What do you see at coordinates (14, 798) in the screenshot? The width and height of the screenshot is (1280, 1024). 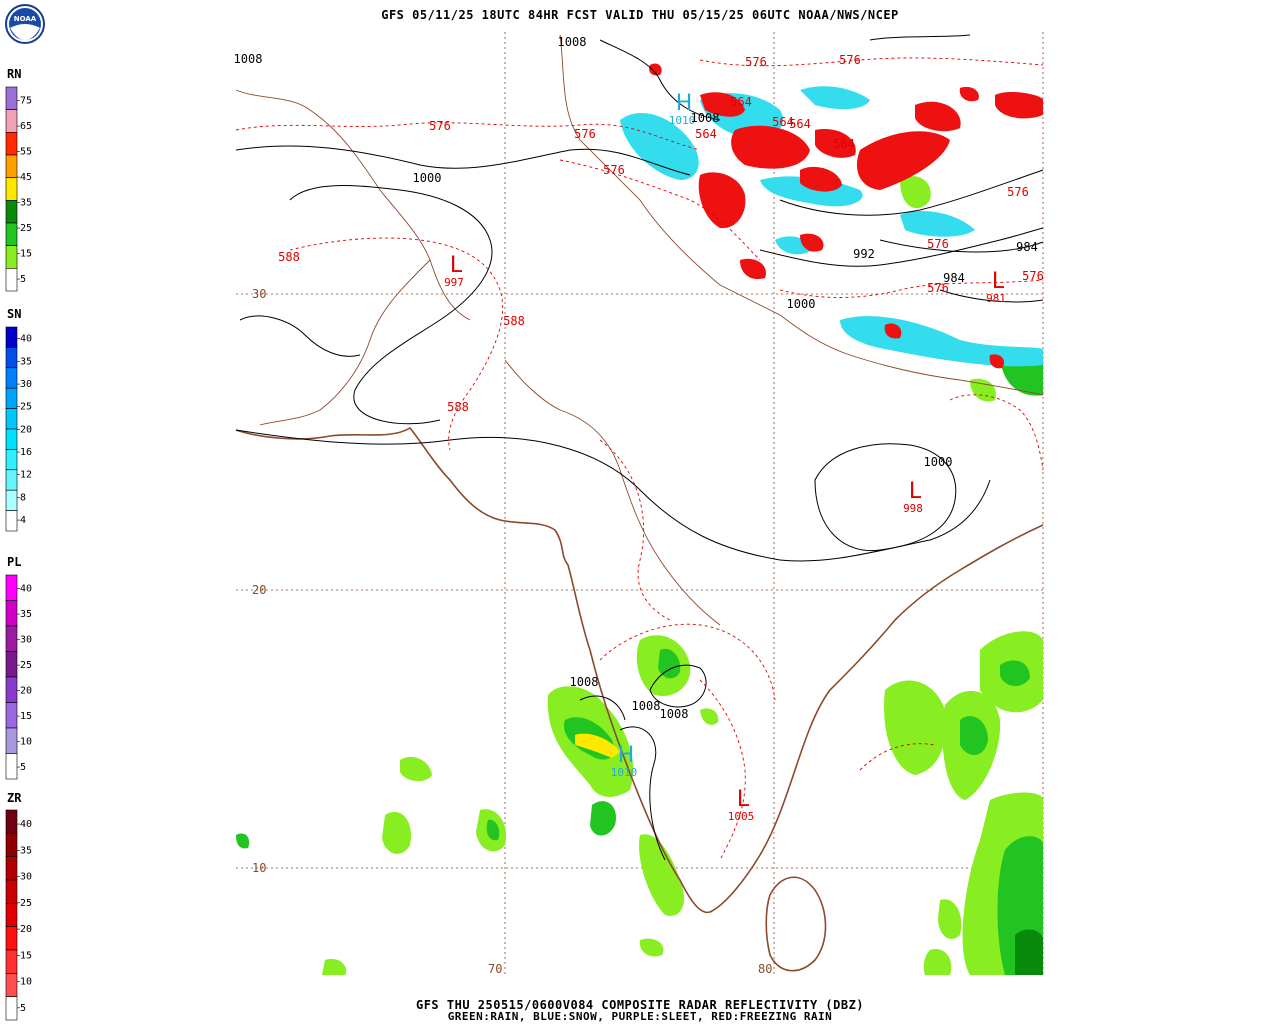 I see `legend-title: ZR` at bounding box center [14, 798].